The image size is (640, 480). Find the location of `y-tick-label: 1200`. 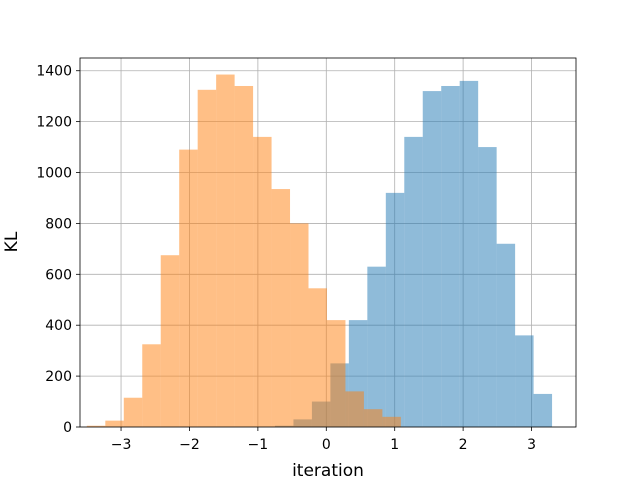

y-tick-label: 1200 is located at coordinates (54, 123).